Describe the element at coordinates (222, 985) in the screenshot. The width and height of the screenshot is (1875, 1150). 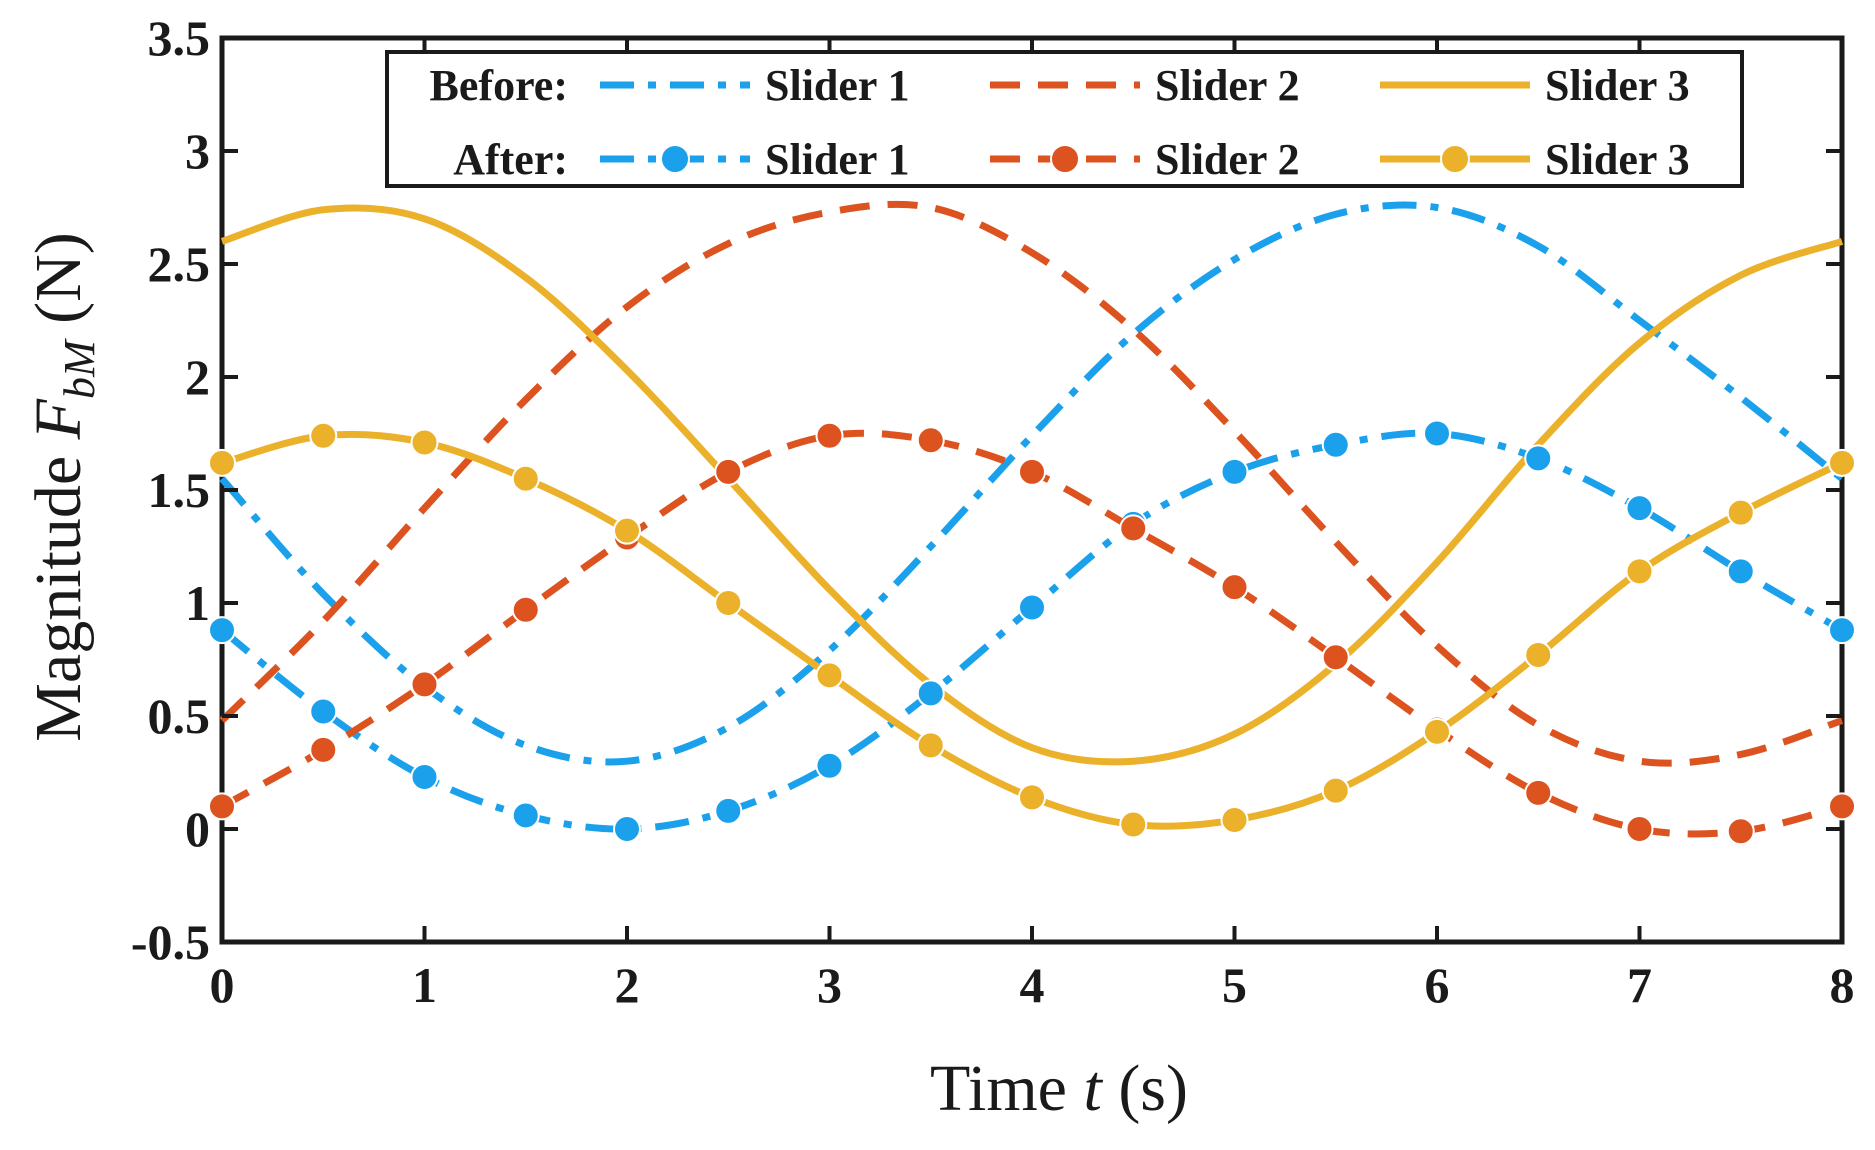
I see `x-tick-label: 0` at that location.